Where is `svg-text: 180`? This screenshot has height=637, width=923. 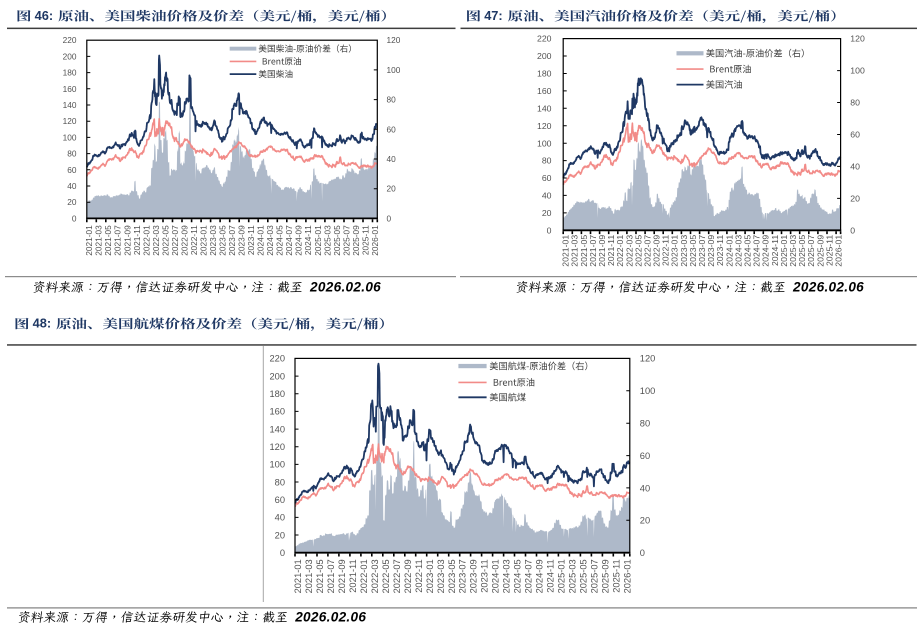 svg-text: 180 is located at coordinates (544, 74).